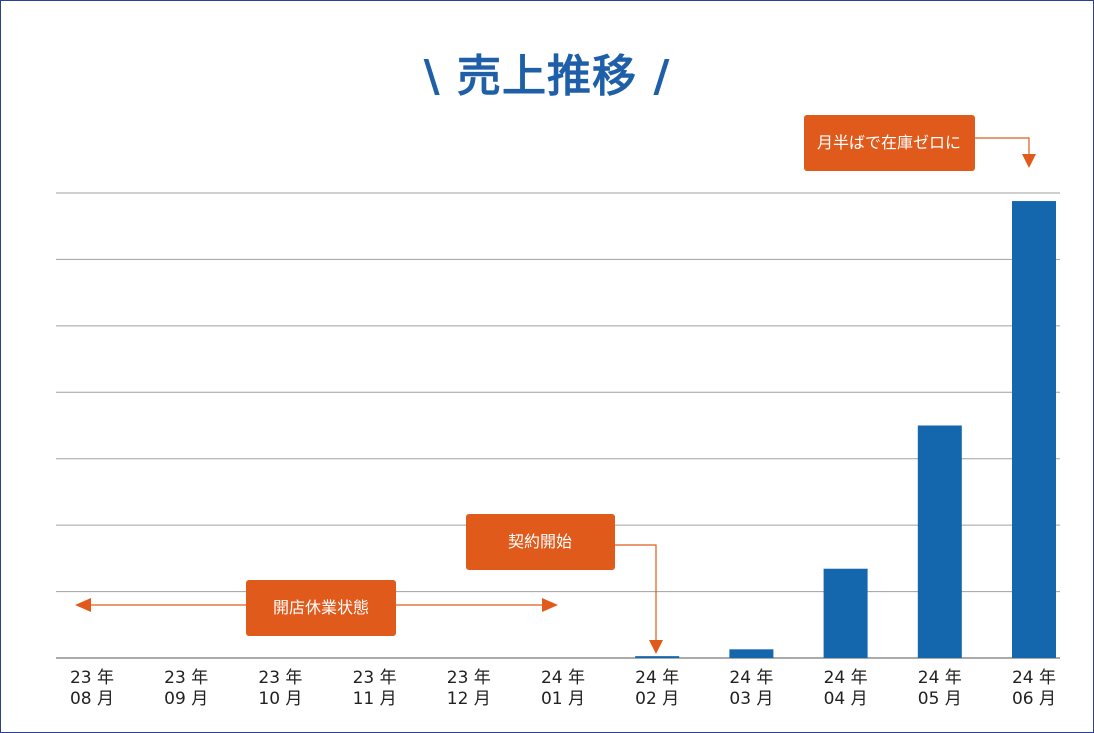  Describe the element at coordinates (1002, 146) in the screenshot. I see `annotation-soldout-leader` at that location.